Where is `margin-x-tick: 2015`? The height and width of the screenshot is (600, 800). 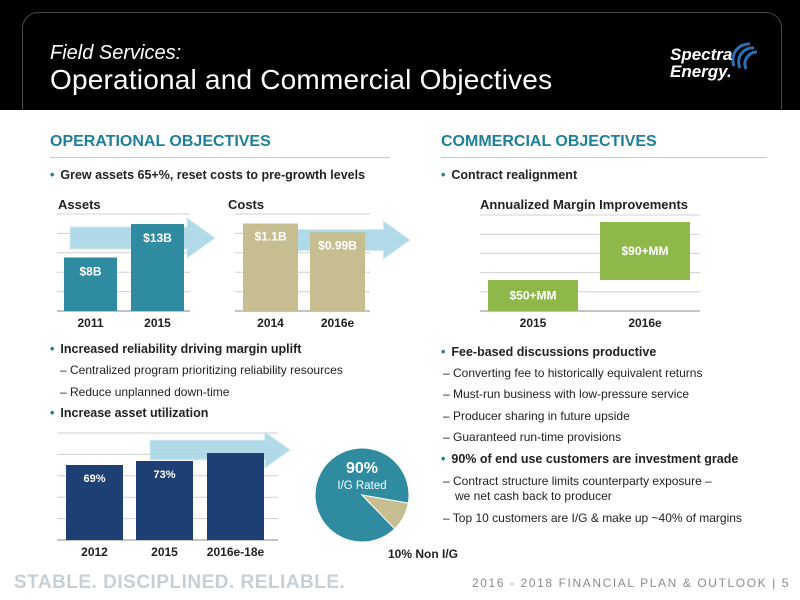 margin-x-tick: 2015 is located at coordinates (533, 323).